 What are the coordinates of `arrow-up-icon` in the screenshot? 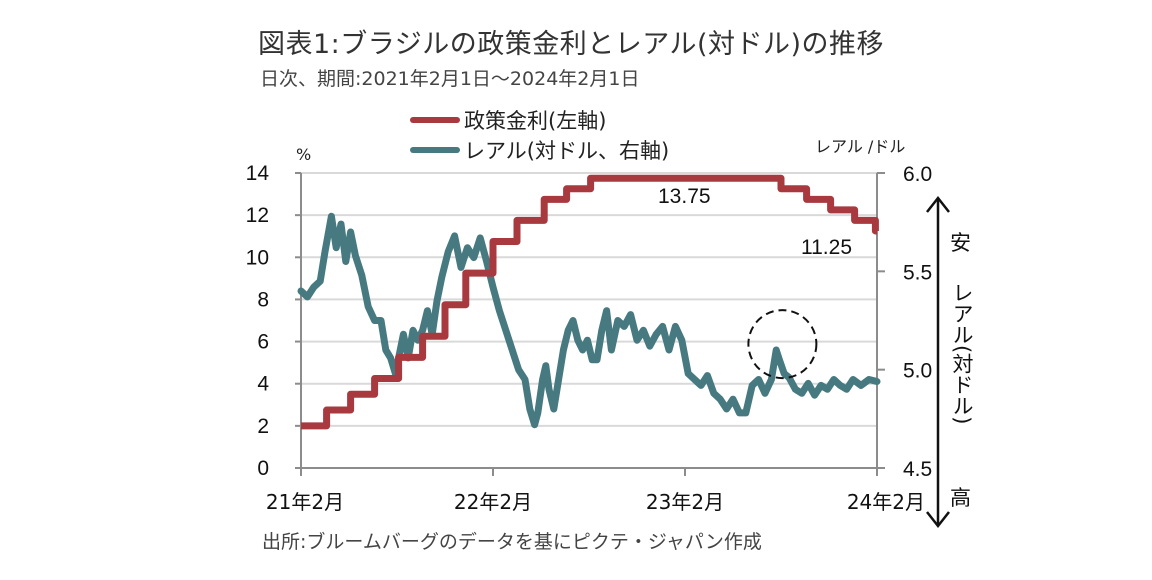 It's located at (938, 204).